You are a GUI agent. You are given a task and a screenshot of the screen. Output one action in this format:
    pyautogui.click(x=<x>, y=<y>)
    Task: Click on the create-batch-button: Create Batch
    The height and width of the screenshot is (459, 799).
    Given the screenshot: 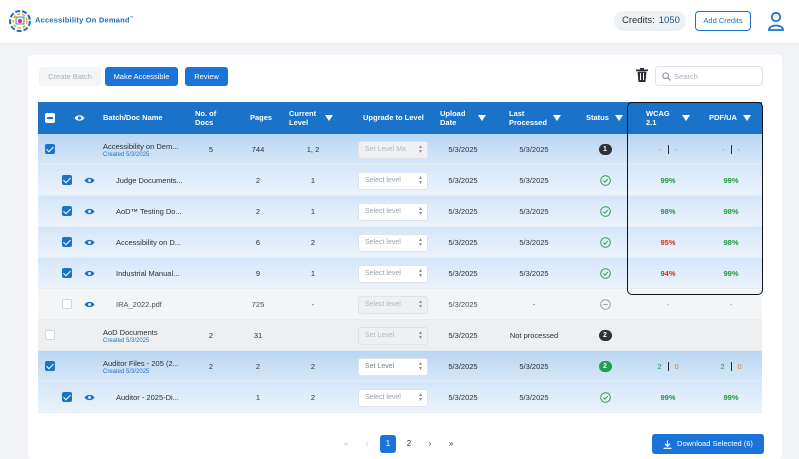 What is the action you would take?
    pyautogui.click(x=70, y=76)
    